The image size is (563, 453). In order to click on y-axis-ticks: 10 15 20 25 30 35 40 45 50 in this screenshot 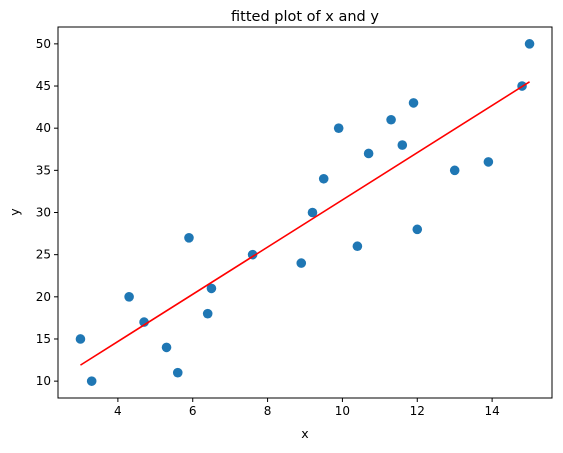, I will do `click(47, 212)`.